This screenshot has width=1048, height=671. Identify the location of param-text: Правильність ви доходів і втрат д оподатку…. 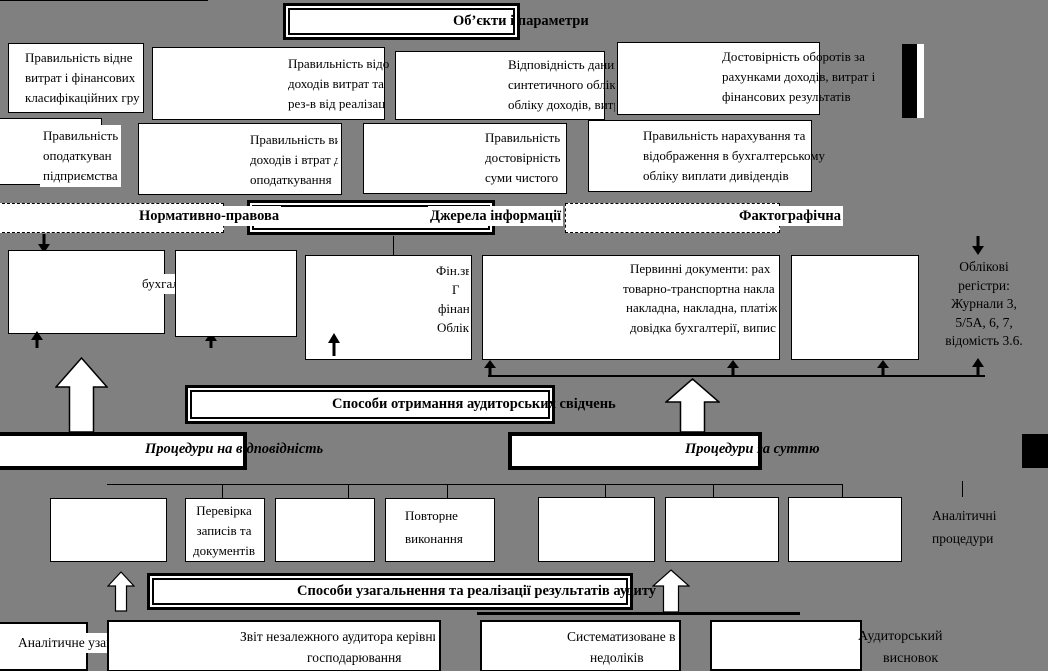
(294, 159).